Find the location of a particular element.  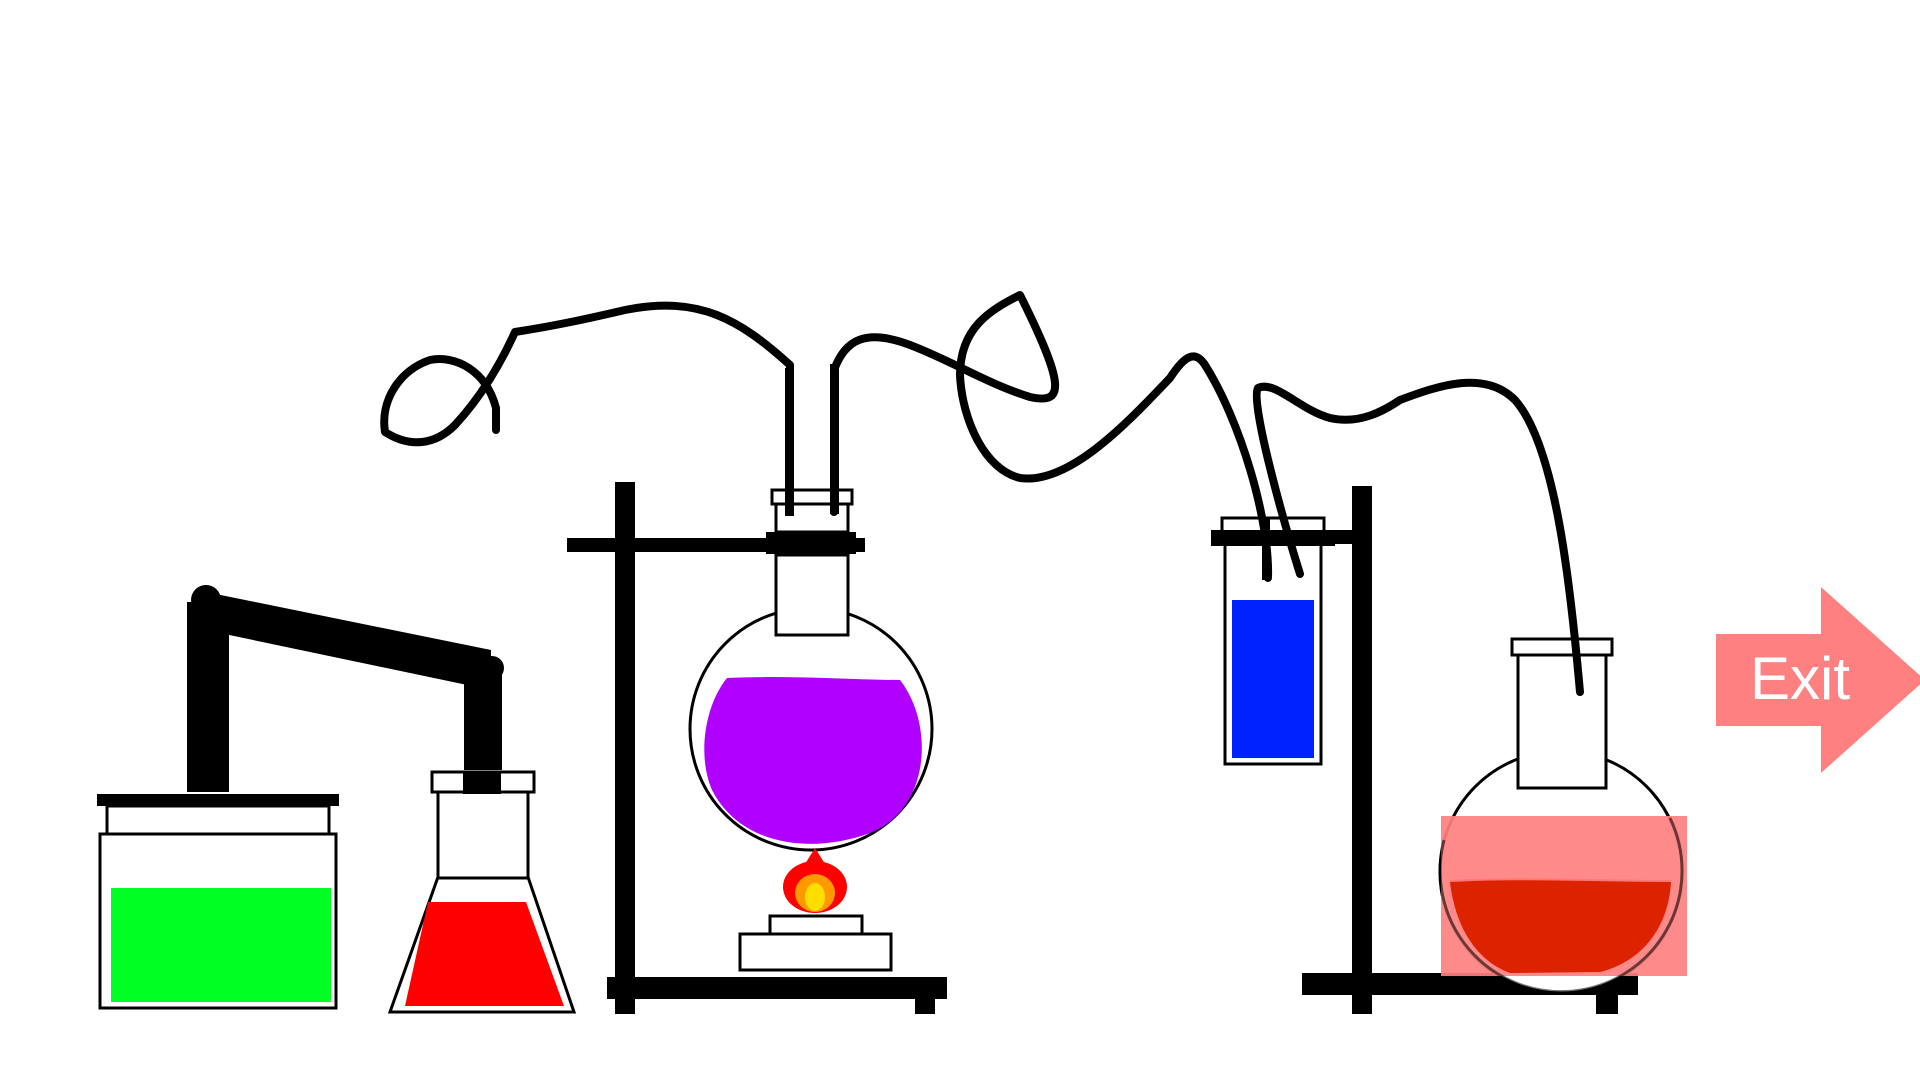

thick-tube-vertical-right is located at coordinates (483, 717).